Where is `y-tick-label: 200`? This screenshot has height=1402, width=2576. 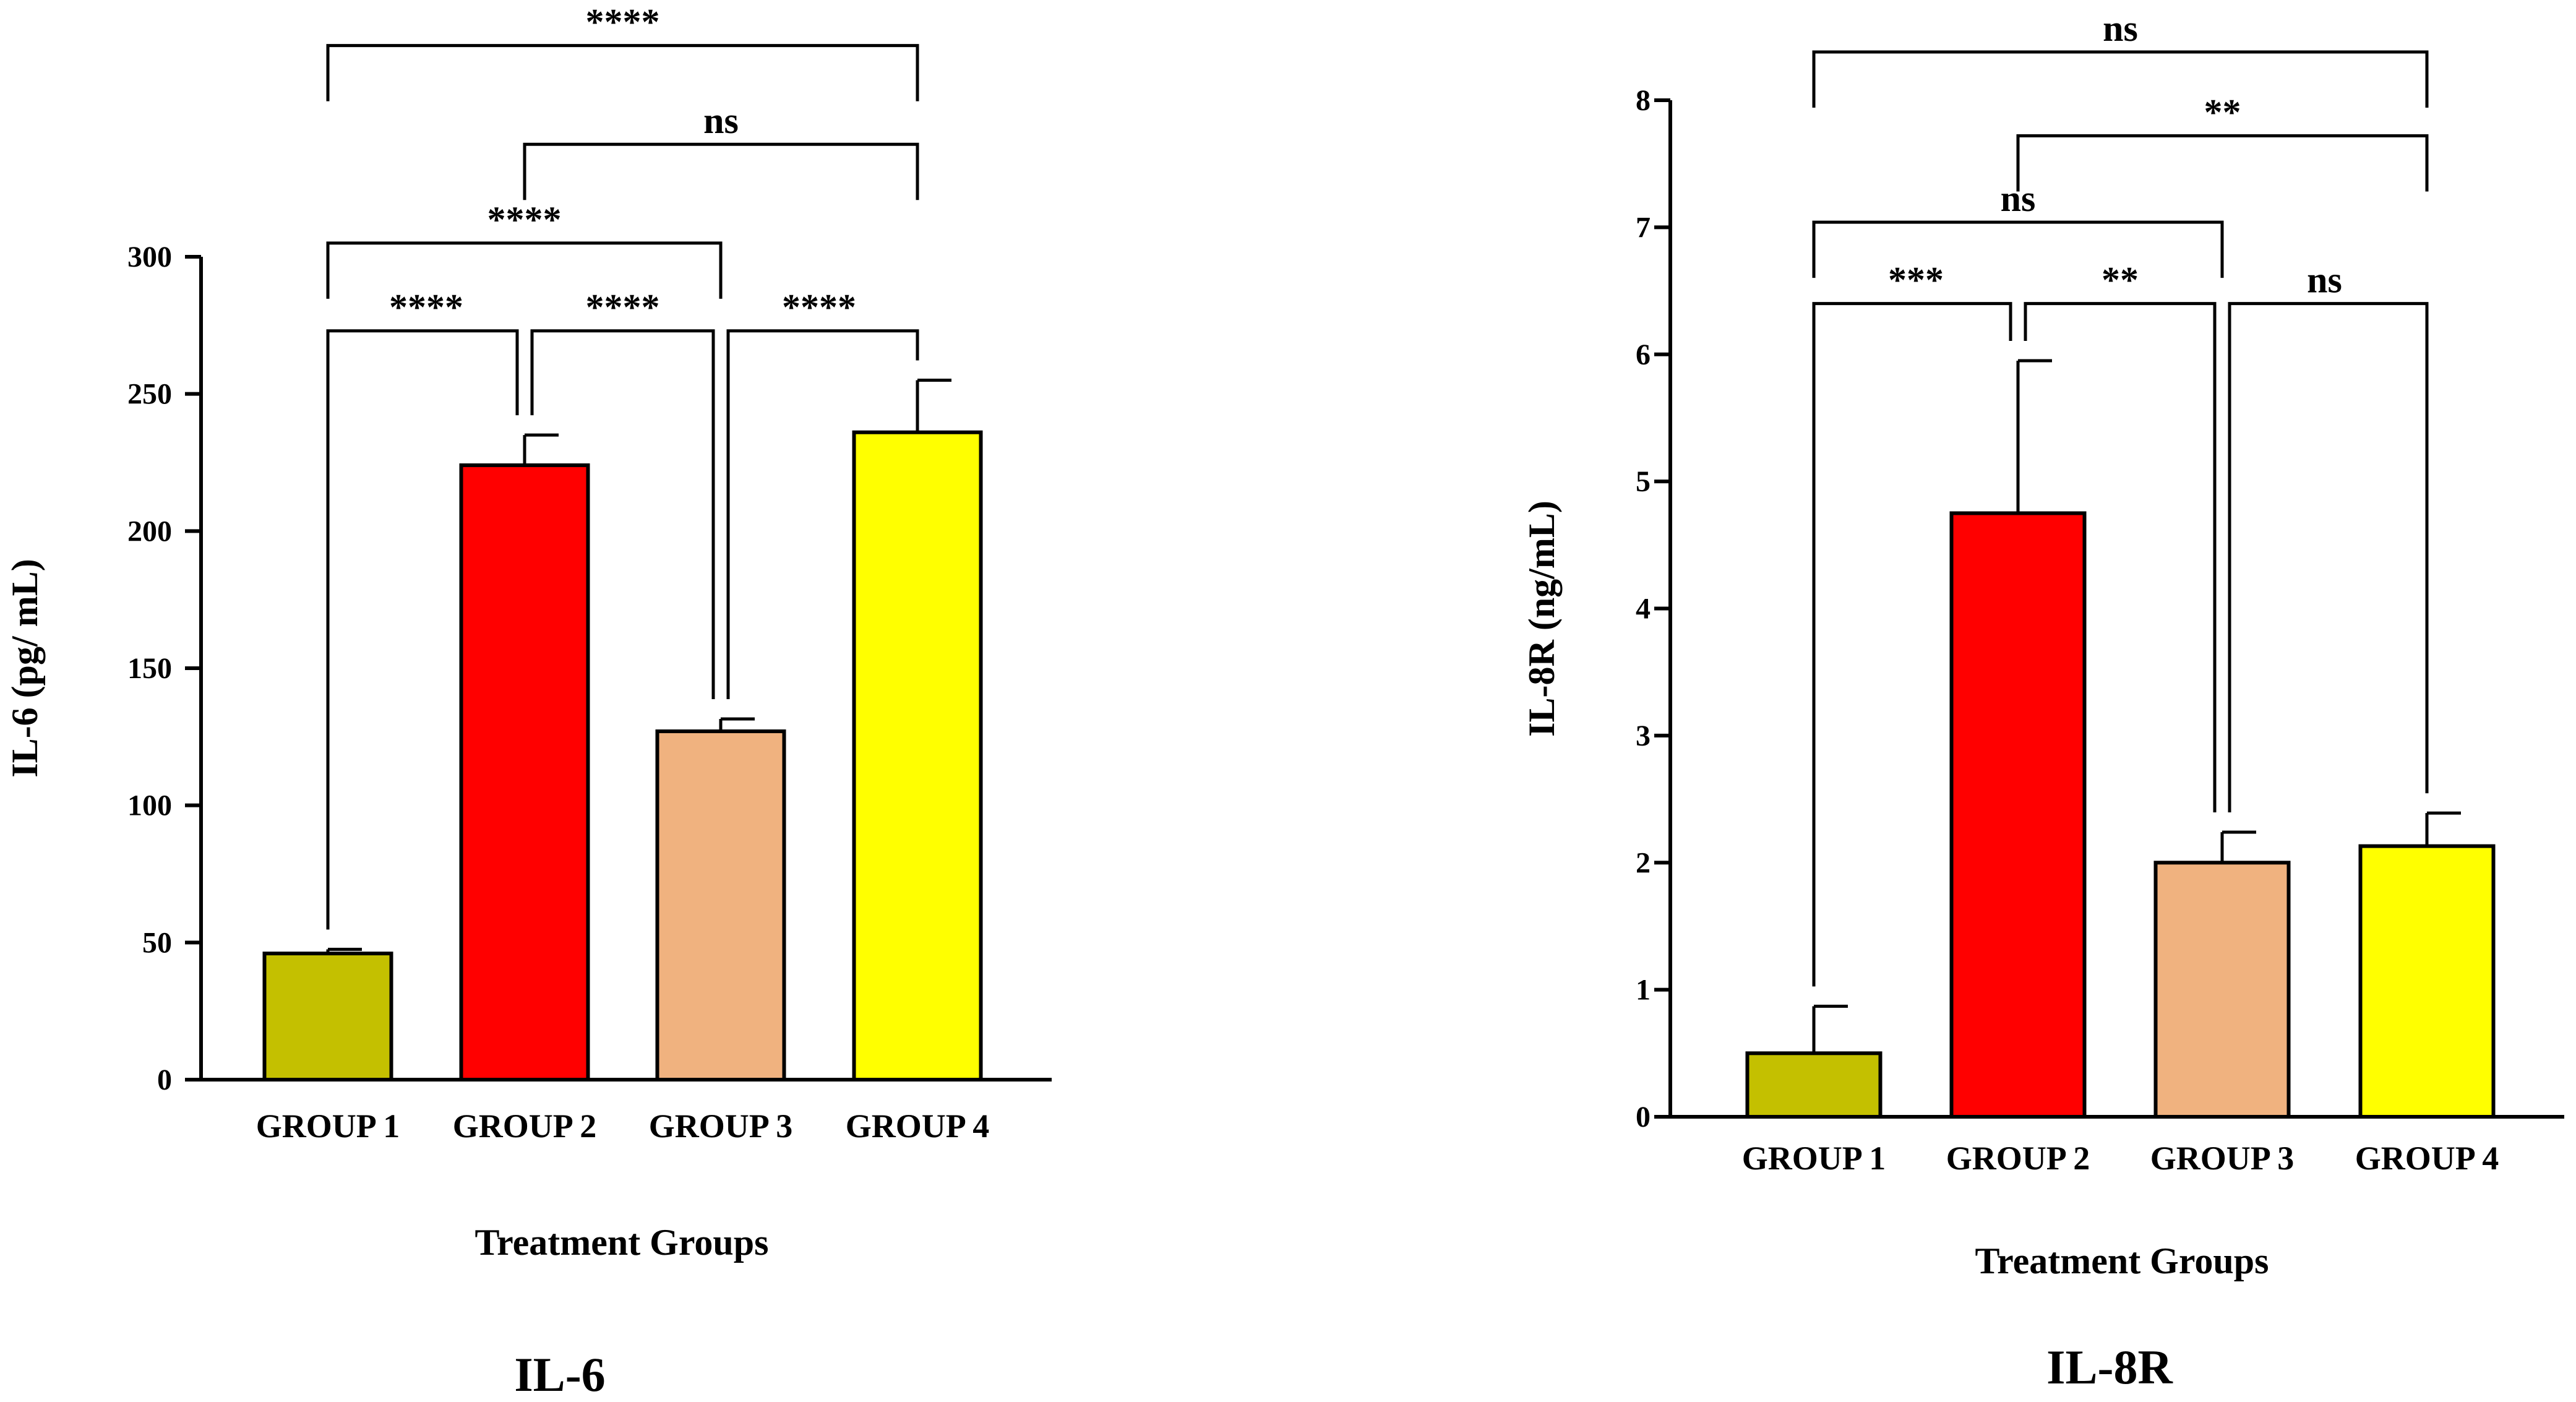
y-tick-label: 200 is located at coordinates (149, 531).